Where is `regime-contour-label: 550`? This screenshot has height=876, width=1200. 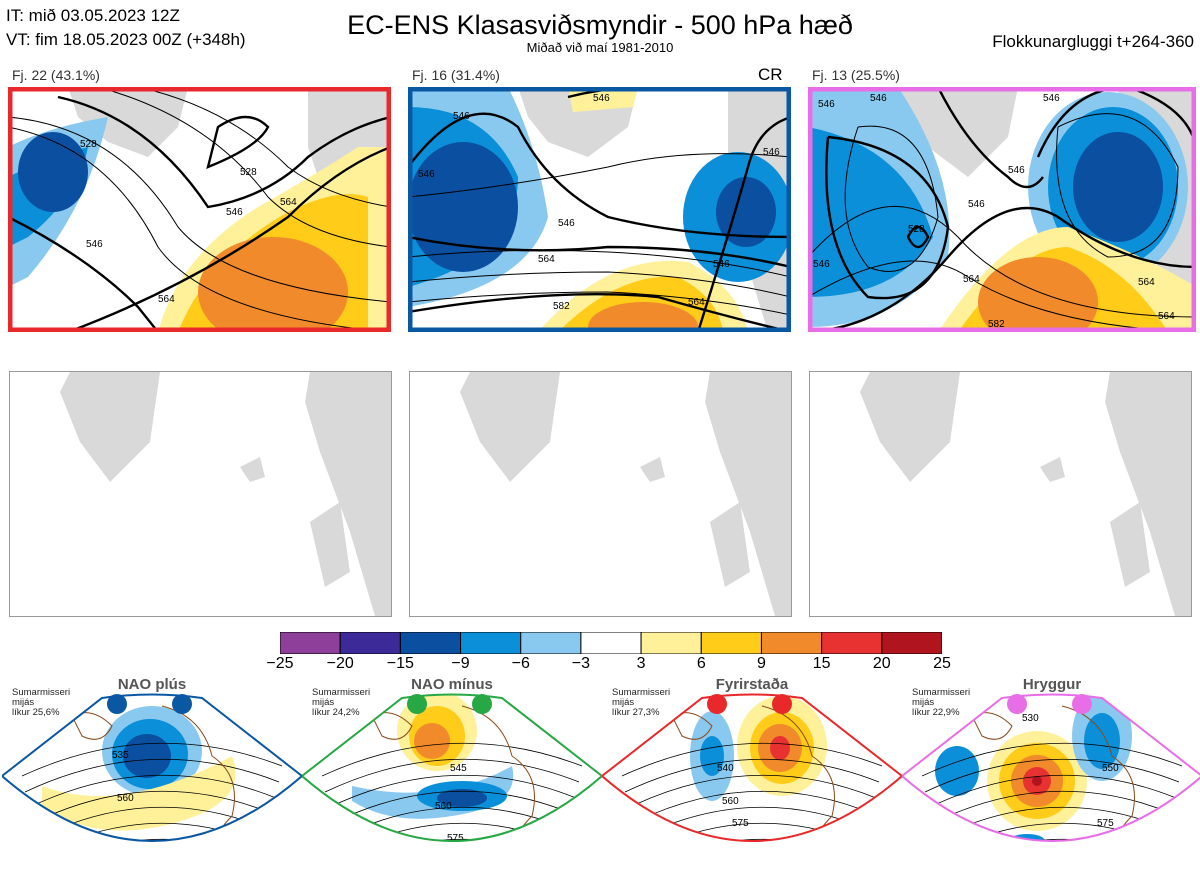
regime-contour-label: 550 is located at coordinates (1110, 768).